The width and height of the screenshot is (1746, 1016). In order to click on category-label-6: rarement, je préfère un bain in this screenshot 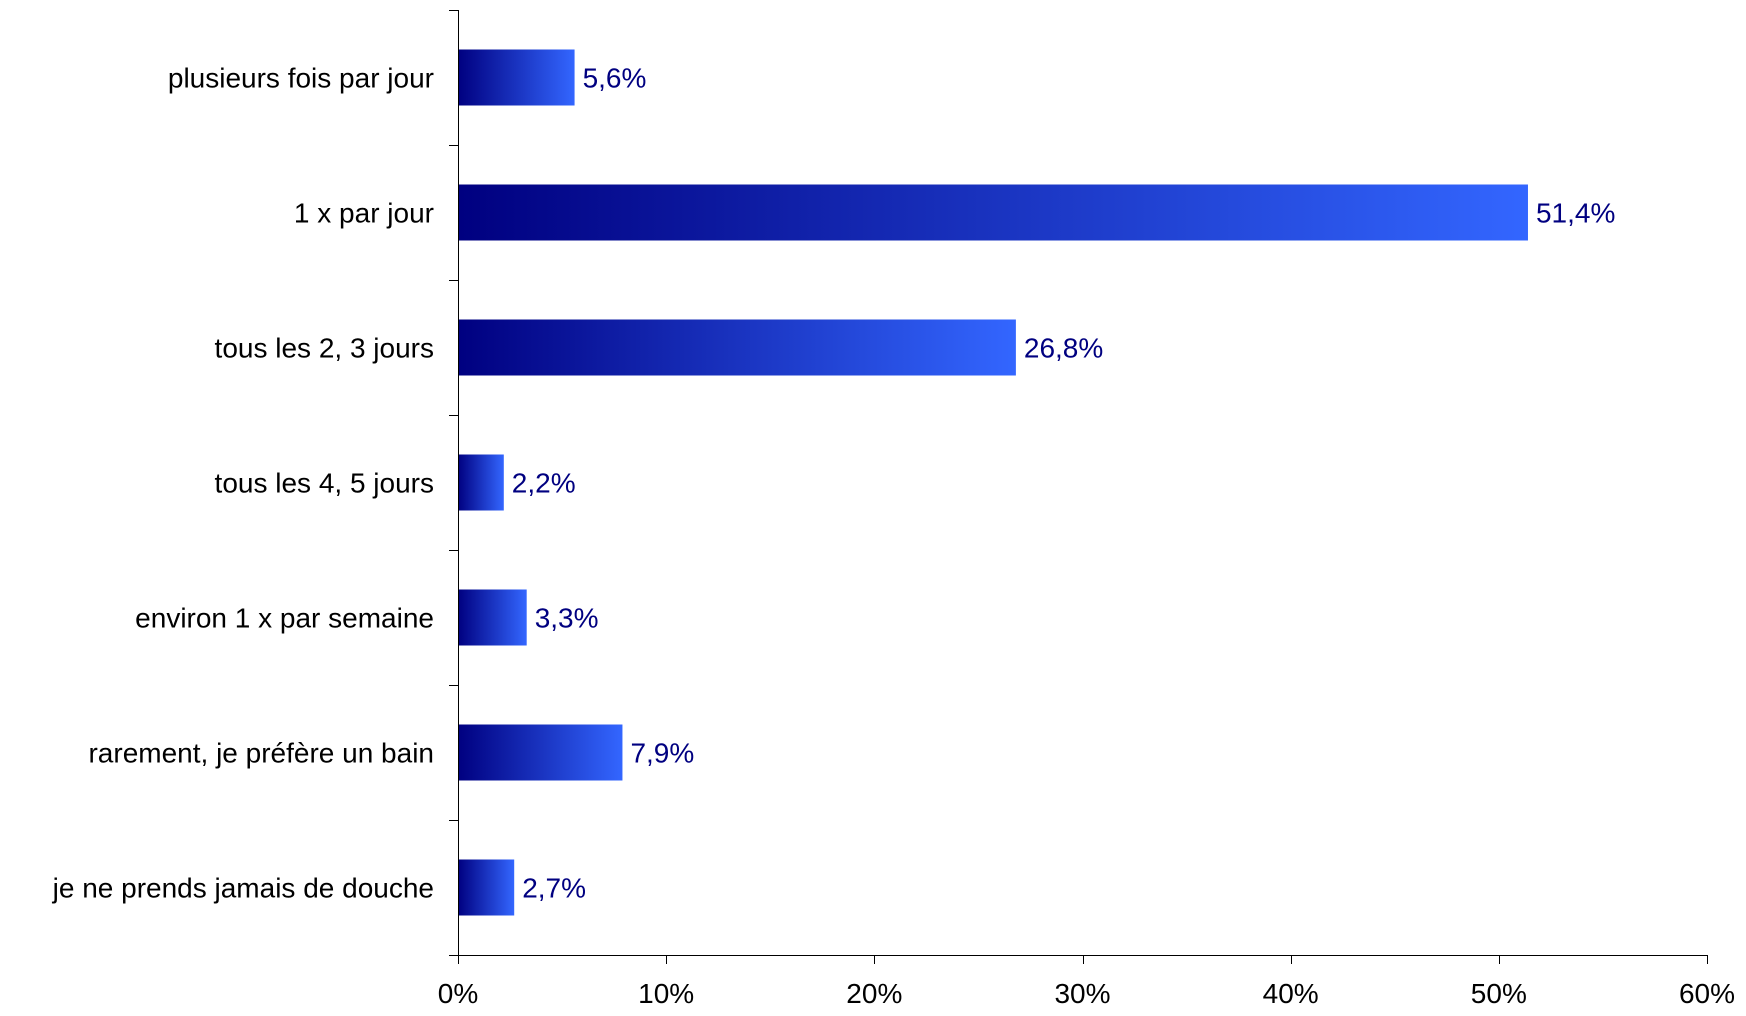, I will do `click(261, 753)`.